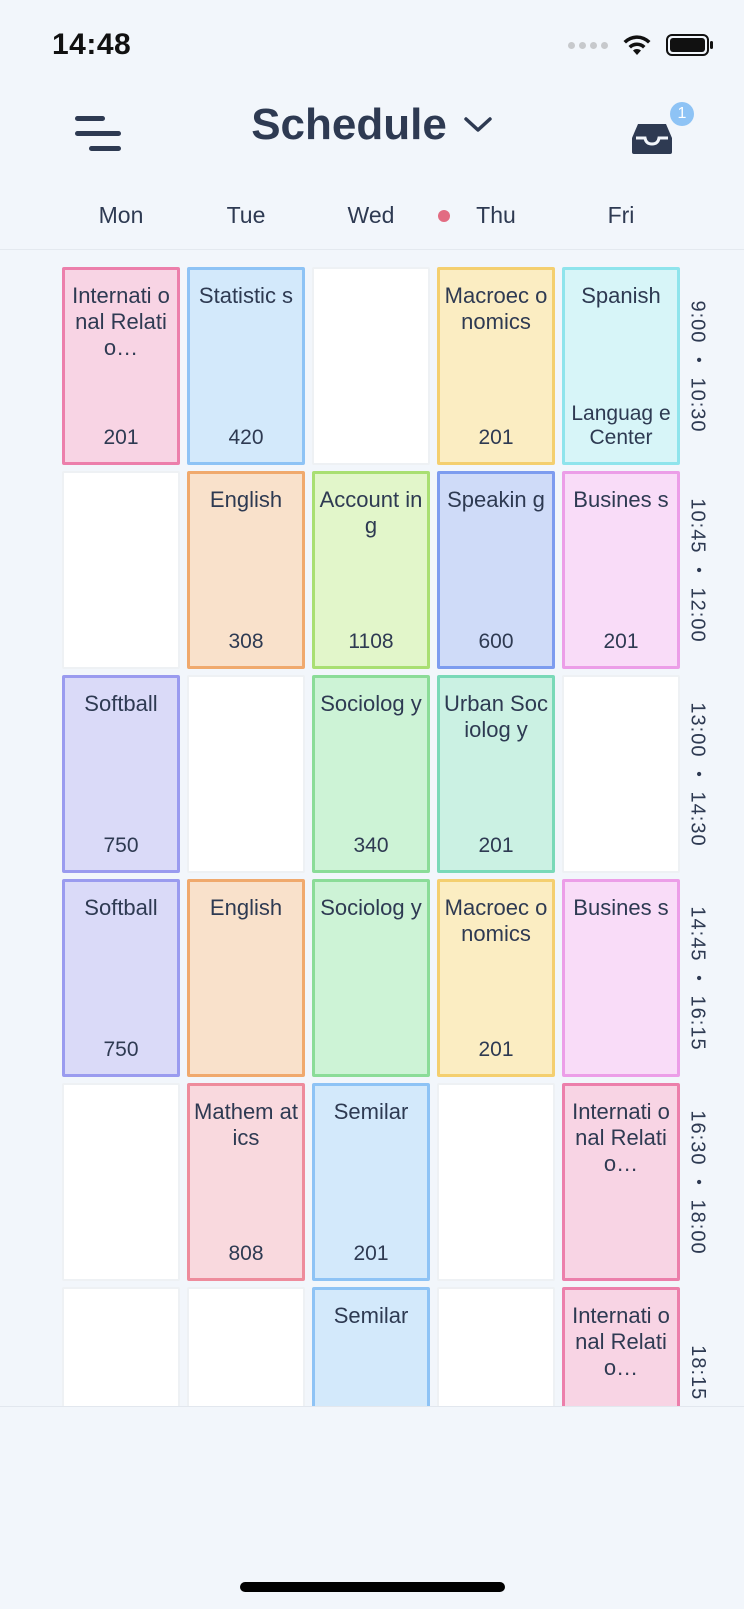 Image resolution: width=744 pixels, height=1609 pixels. I want to click on class-room: 308, so click(246, 641).